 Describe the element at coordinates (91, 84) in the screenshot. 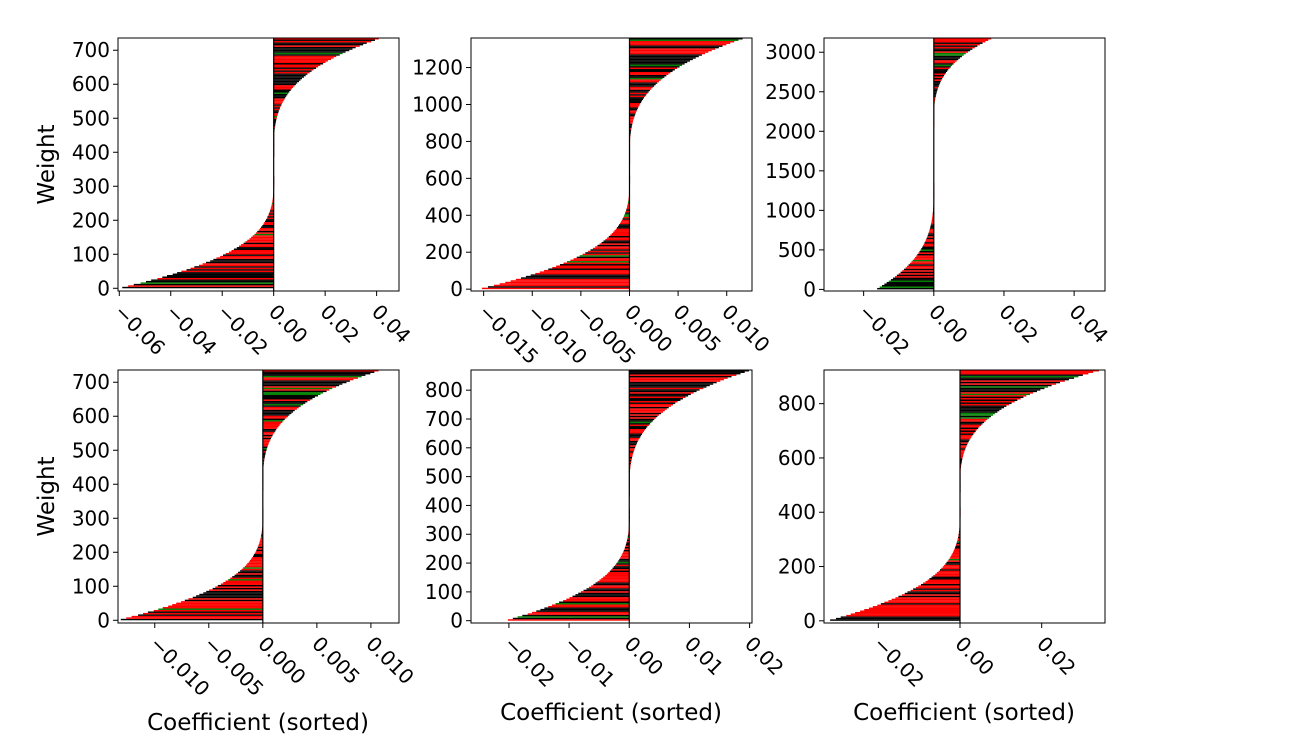

I see `y-tick-label: 600` at that location.